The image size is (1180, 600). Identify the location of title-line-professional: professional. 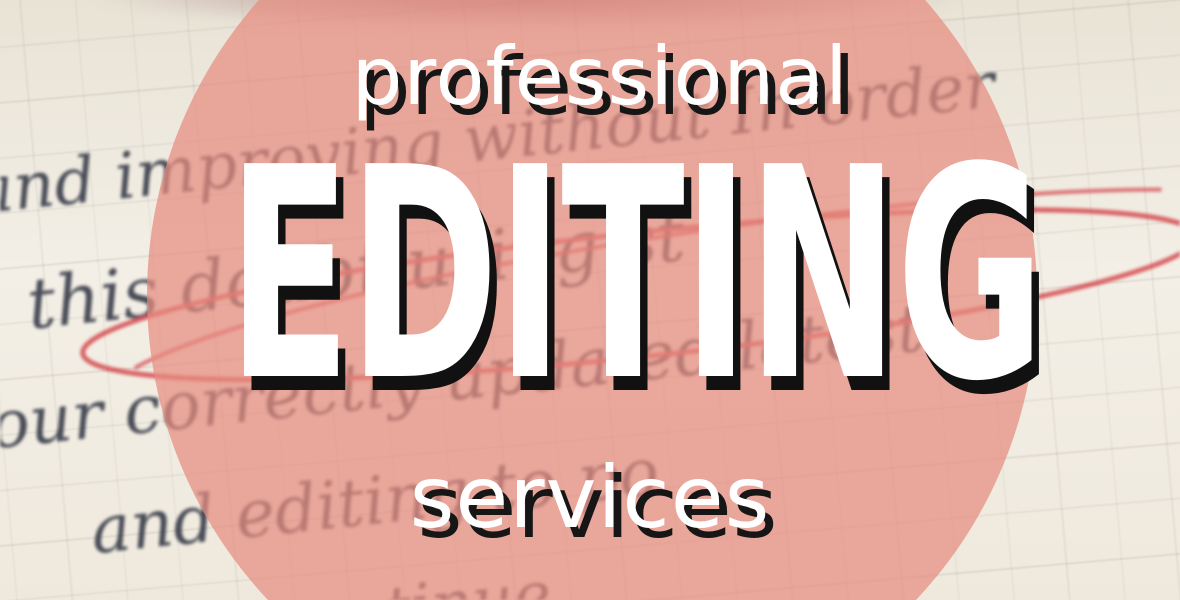
(600, 76).